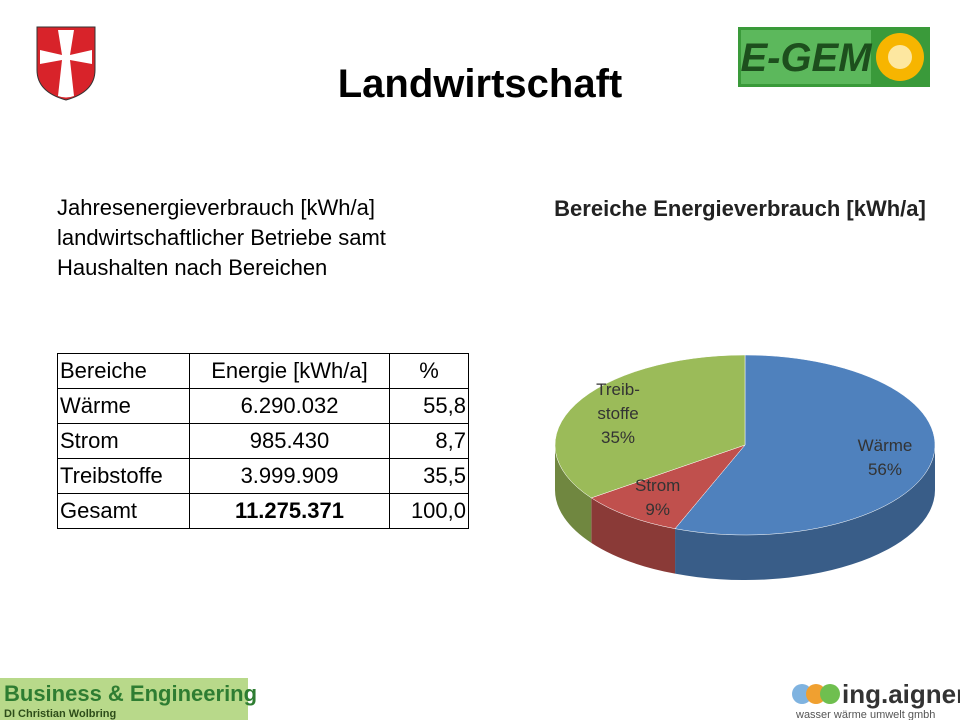  I want to click on table-cell: %, so click(429, 371).